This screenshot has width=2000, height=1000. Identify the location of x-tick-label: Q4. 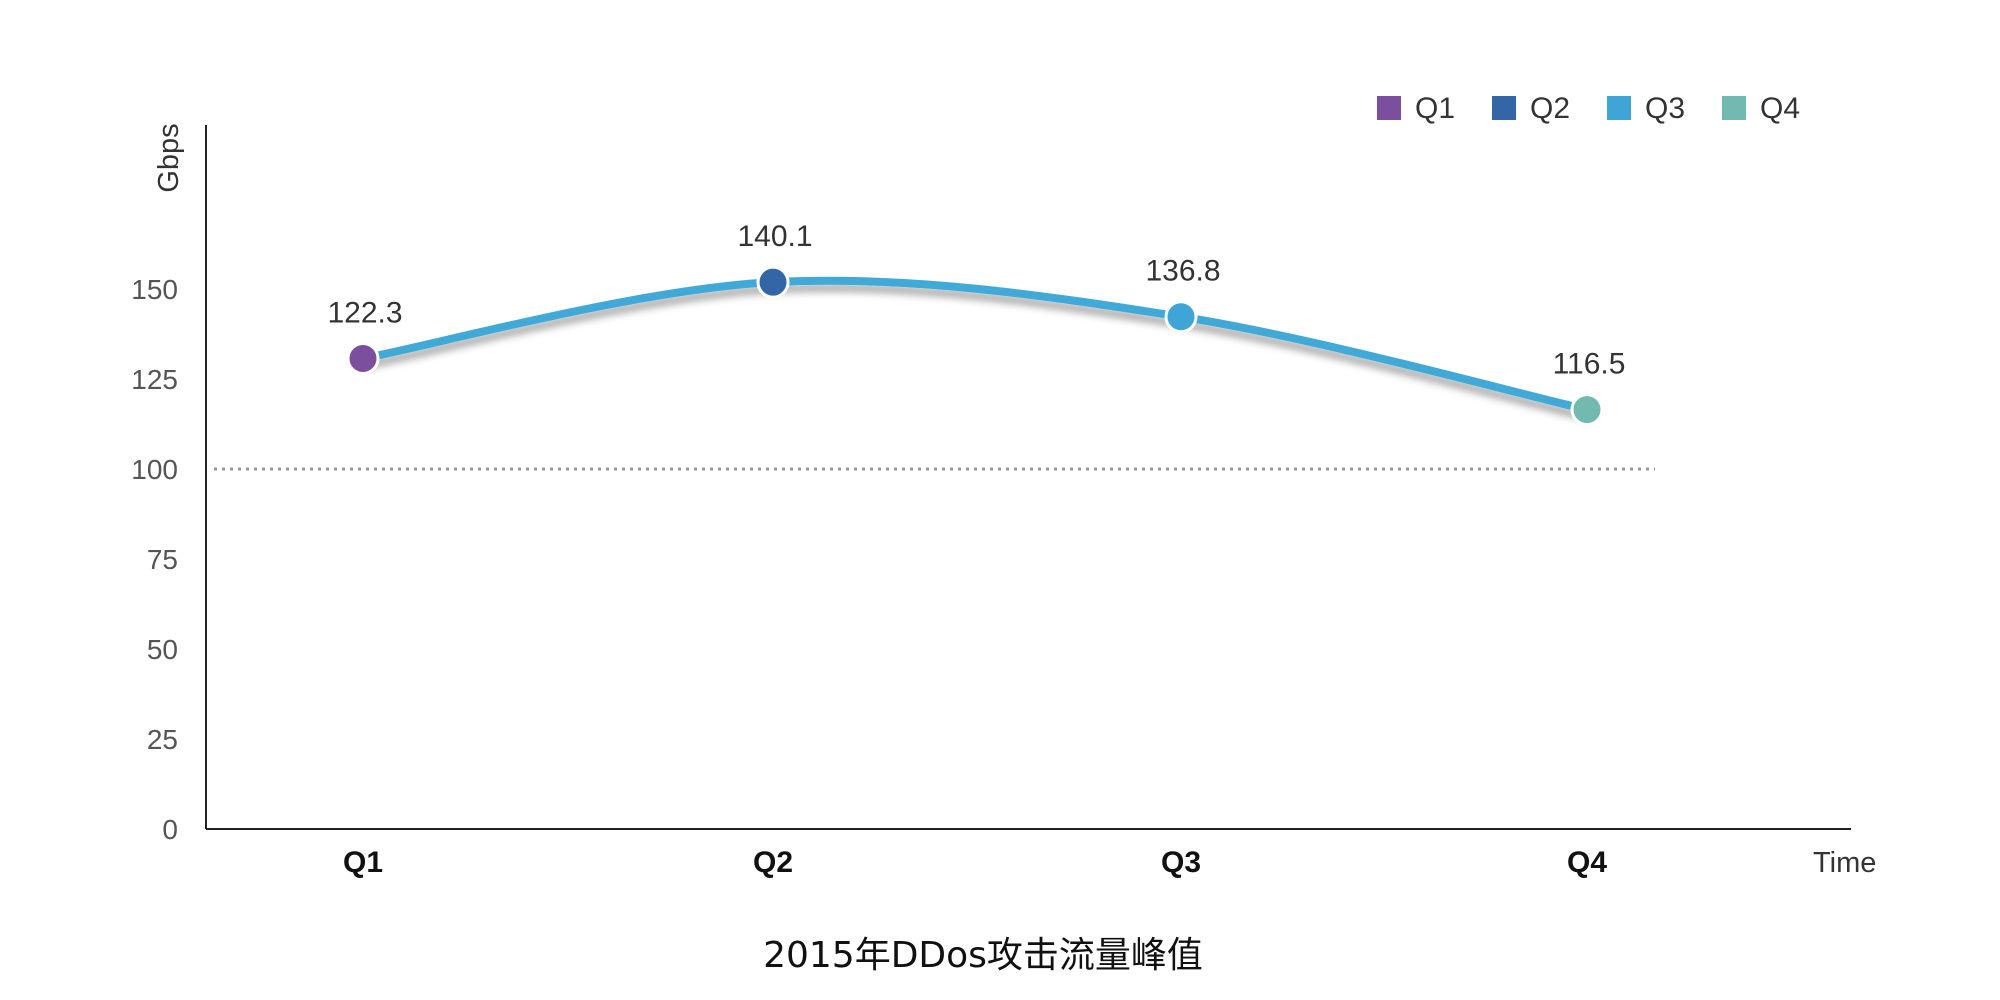
(1587, 862).